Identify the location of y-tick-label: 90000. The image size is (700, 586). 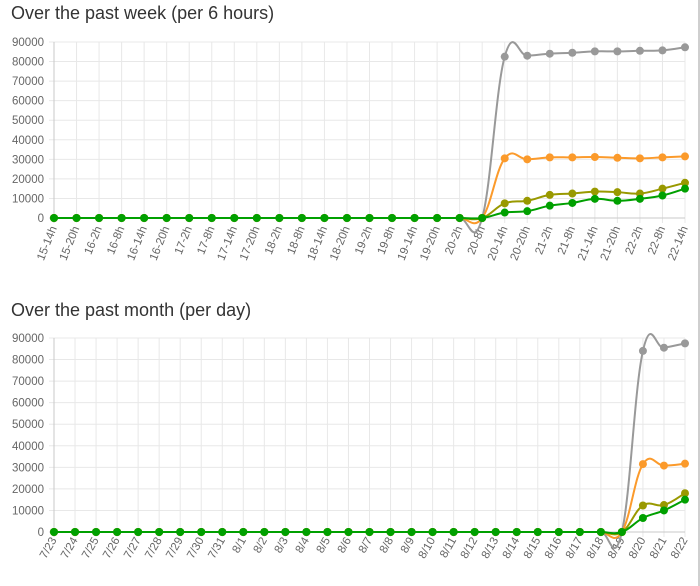
(28, 43).